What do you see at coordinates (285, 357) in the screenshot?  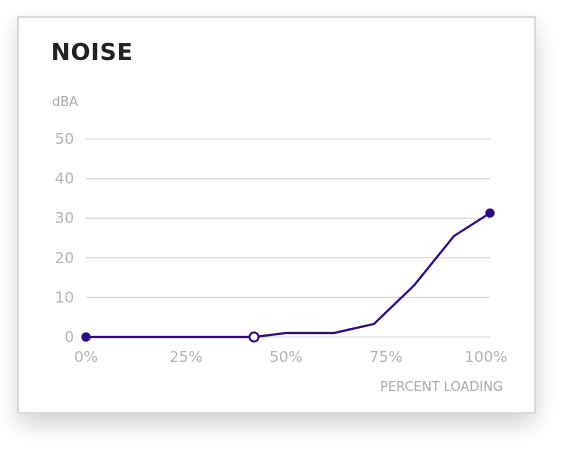 I see `x-tick-label-50: 50%` at bounding box center [285, 357].